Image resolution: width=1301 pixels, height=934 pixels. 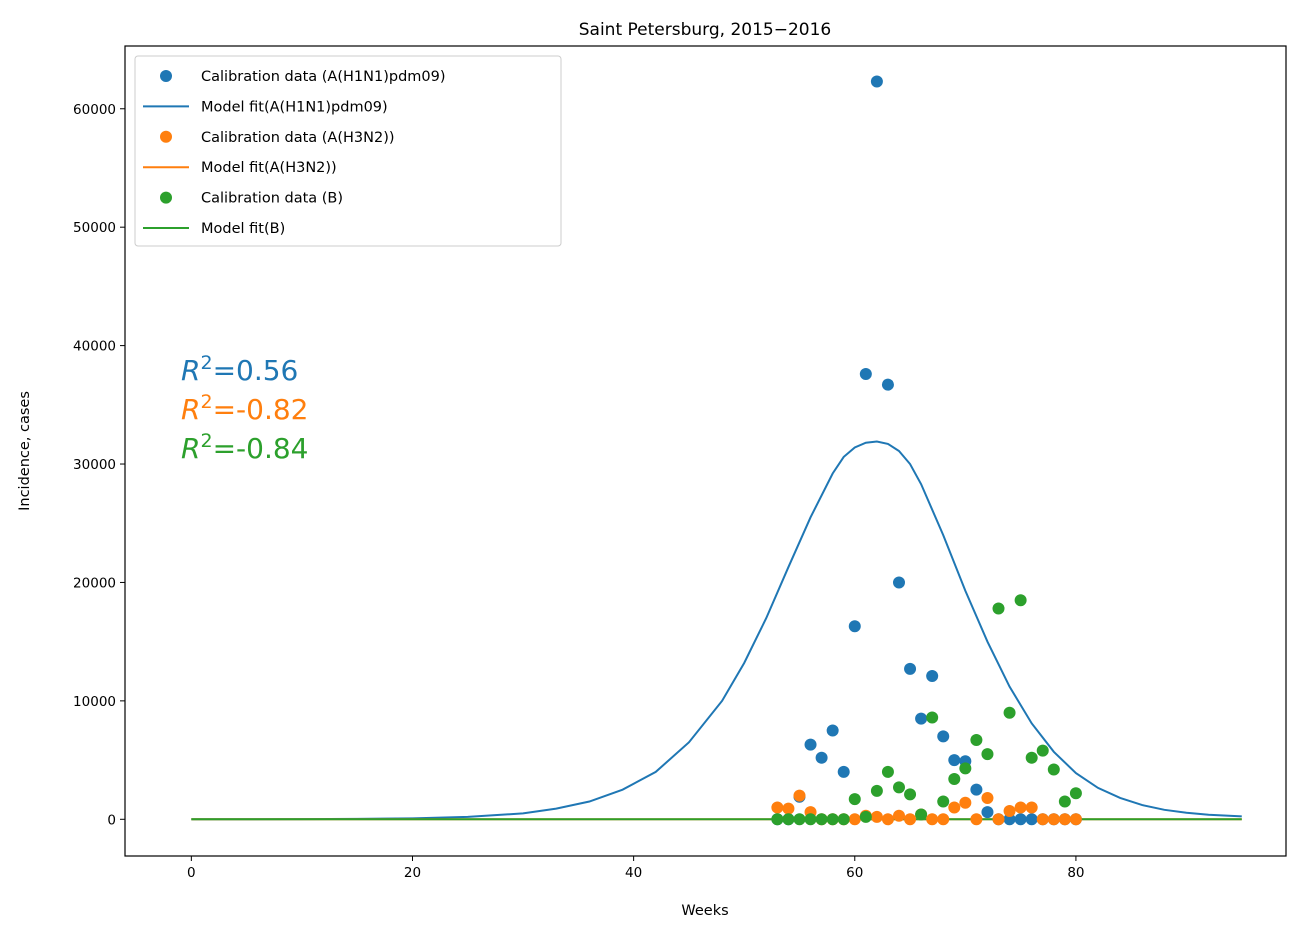 What do you see at coordinates (348, 151) in the screenshot?
I see `legend-box` at bounding box center [348, 151].